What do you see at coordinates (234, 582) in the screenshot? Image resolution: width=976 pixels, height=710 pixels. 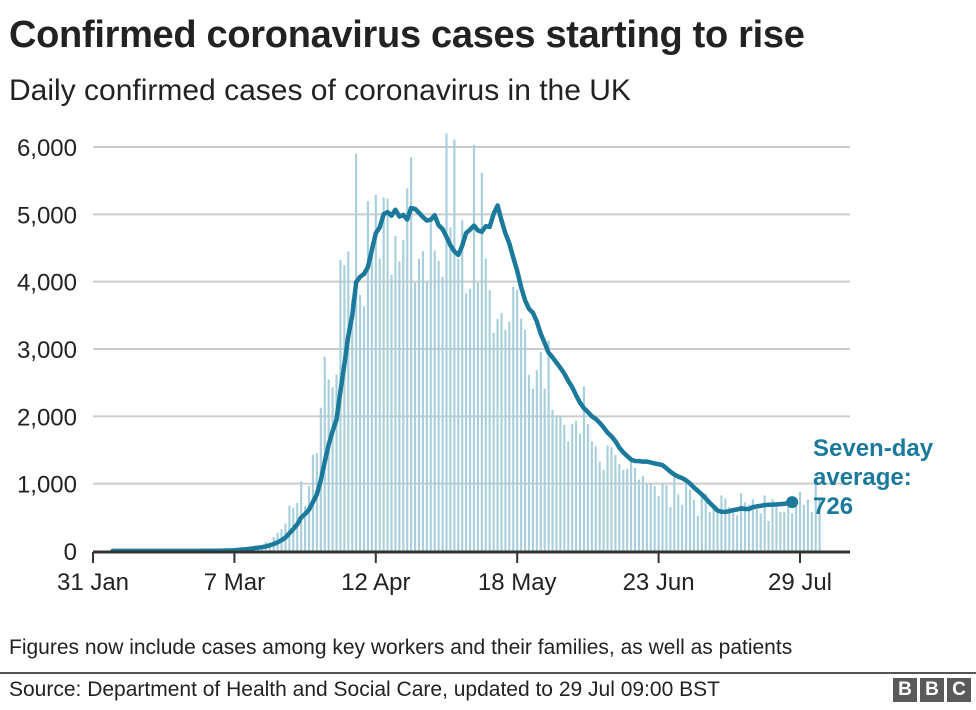 I see `x-tick-label: 7 Mar` at bounding box center [234, 582].